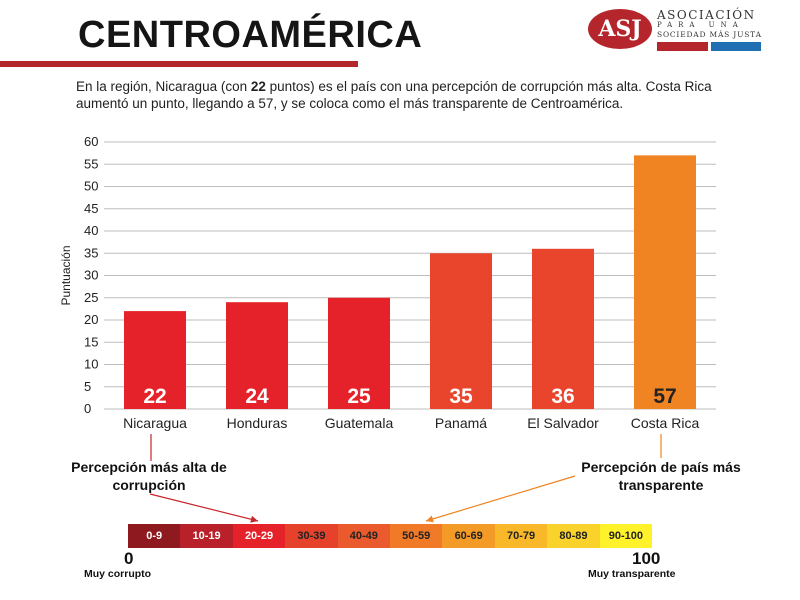 This screenshot has height=600, width=800. What do you see at coordinates (250, 35) in the screenshot?
I see `page-title: CENTROAMÉRICA` at bounding box center [250, 35].